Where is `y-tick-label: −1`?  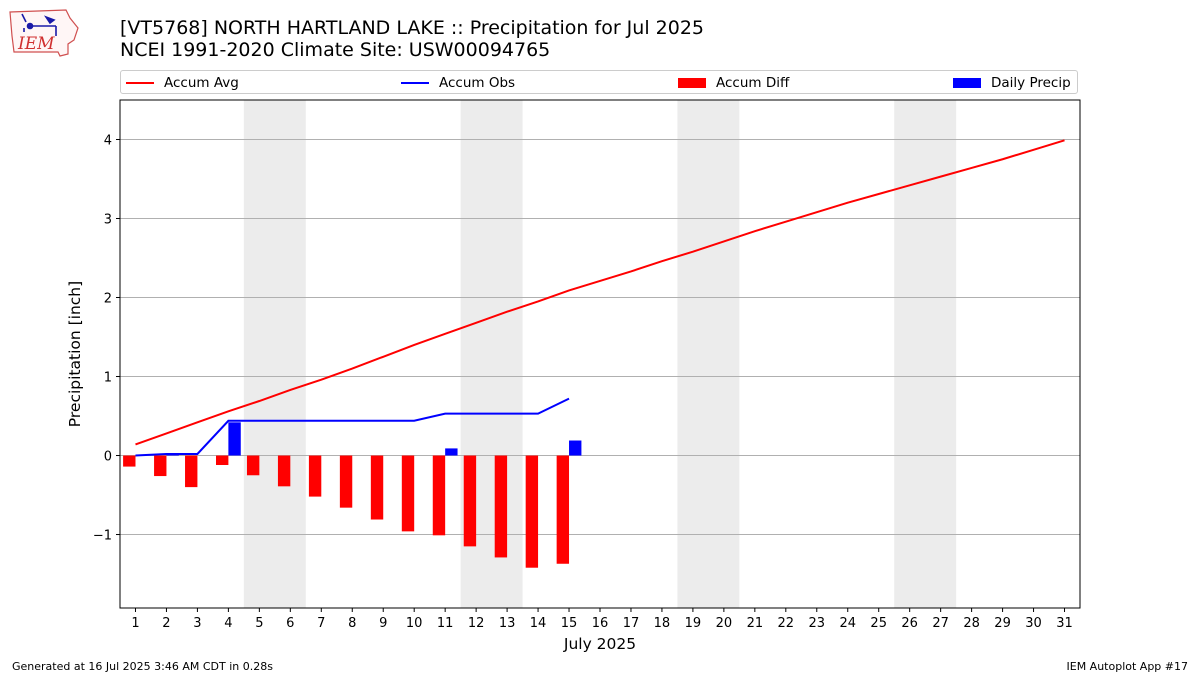 y-tick-label: −1 is located at coordinates (102, 536).